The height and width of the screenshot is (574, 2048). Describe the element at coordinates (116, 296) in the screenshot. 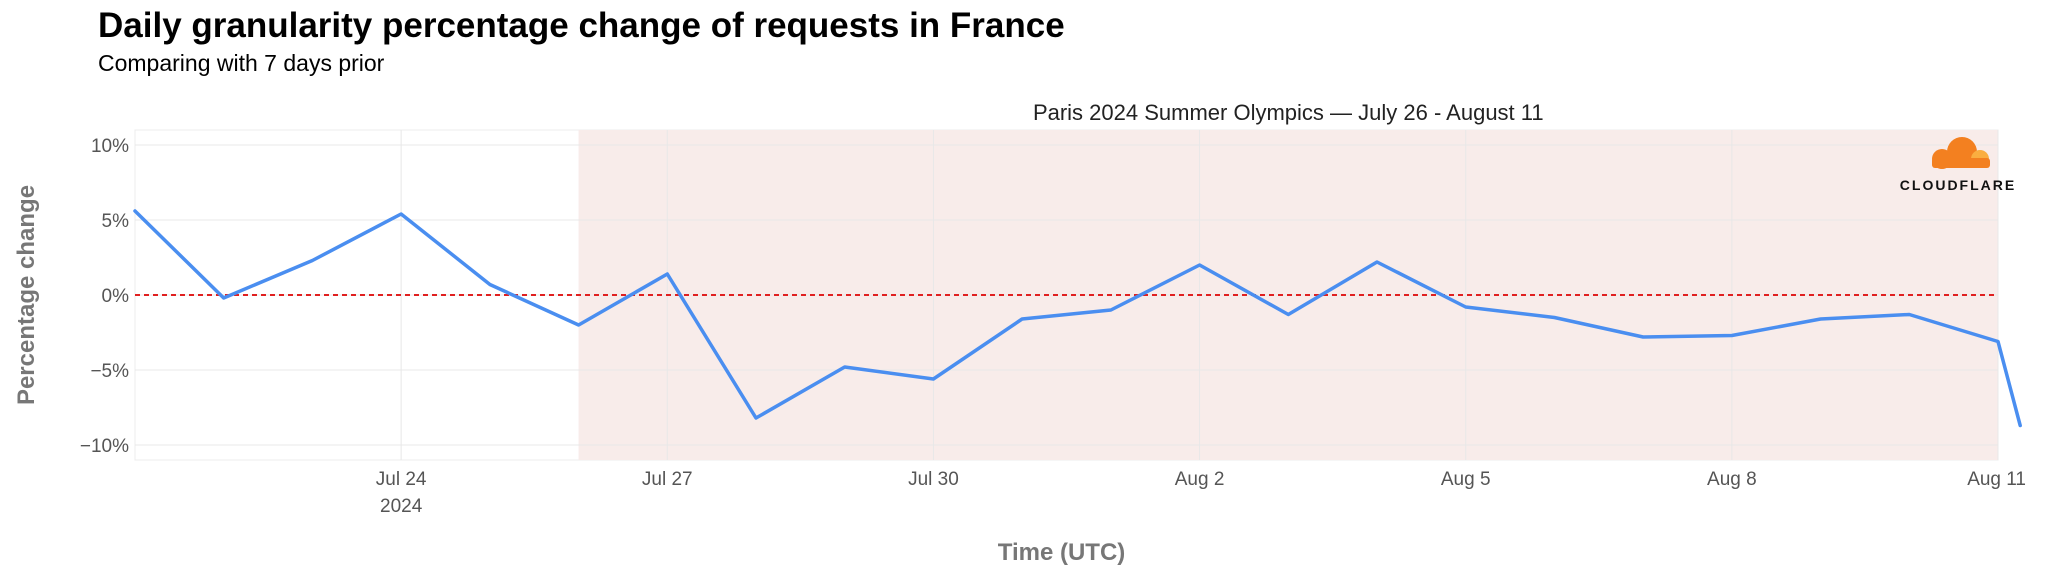

I see `y-tick-label: 0%` at that location.